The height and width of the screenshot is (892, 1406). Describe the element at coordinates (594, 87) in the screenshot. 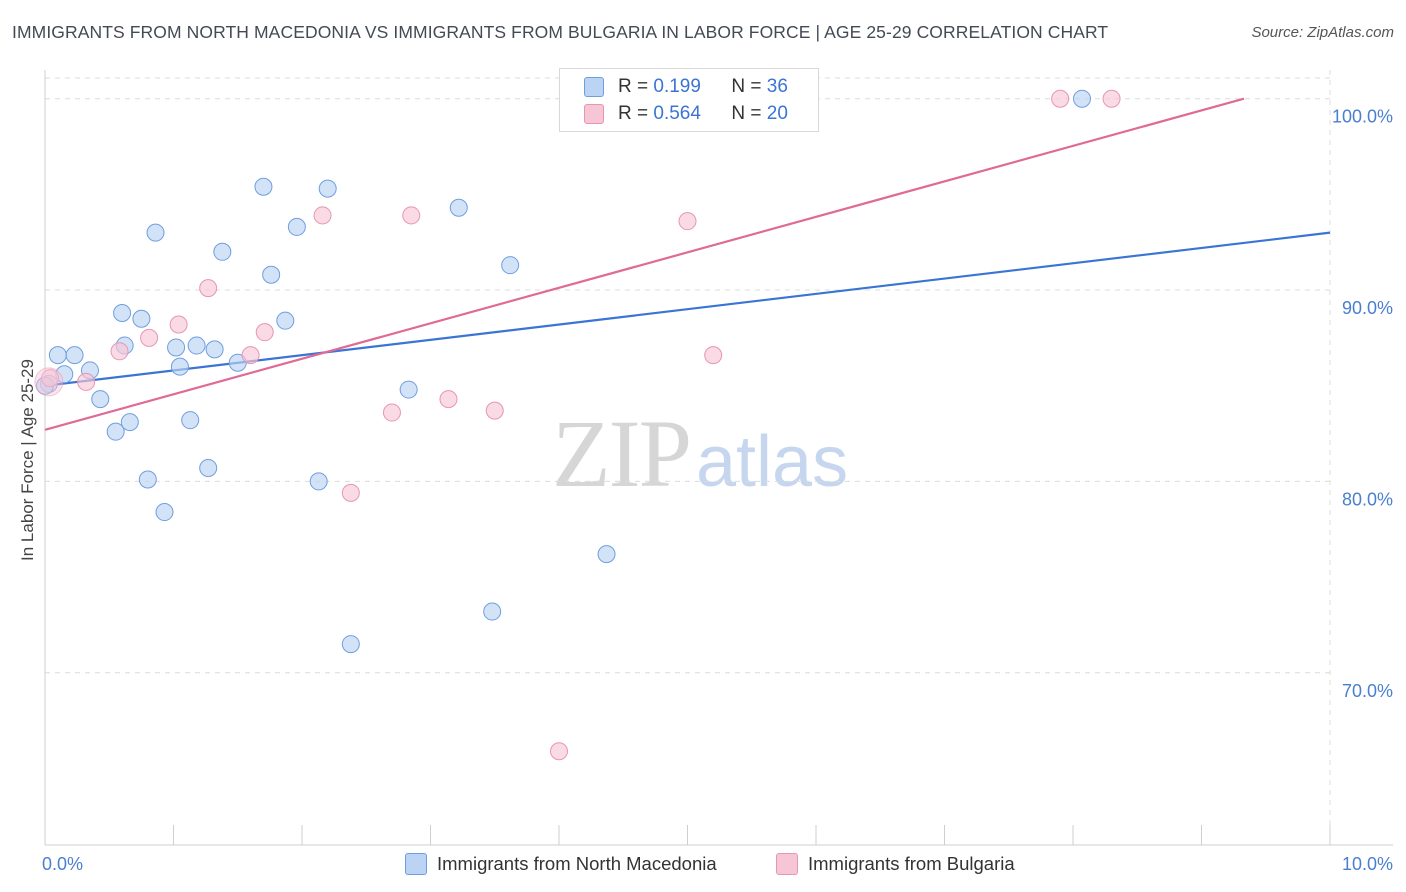

I see `legend-swatch-blue` at that location.